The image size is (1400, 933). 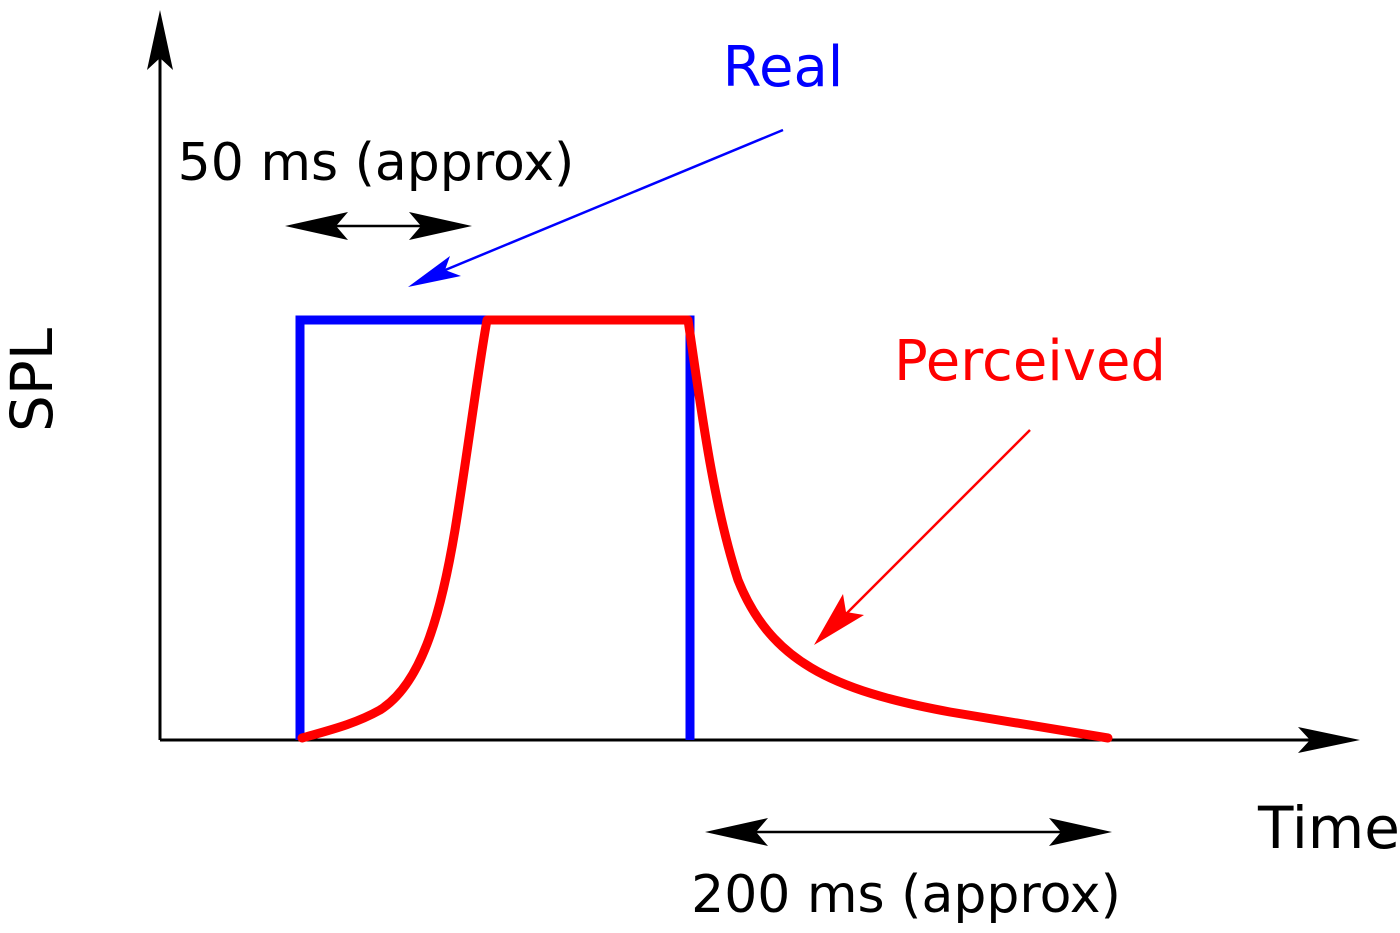 I want to click on y-axis-label: SPL, so click(x=33, y=380).